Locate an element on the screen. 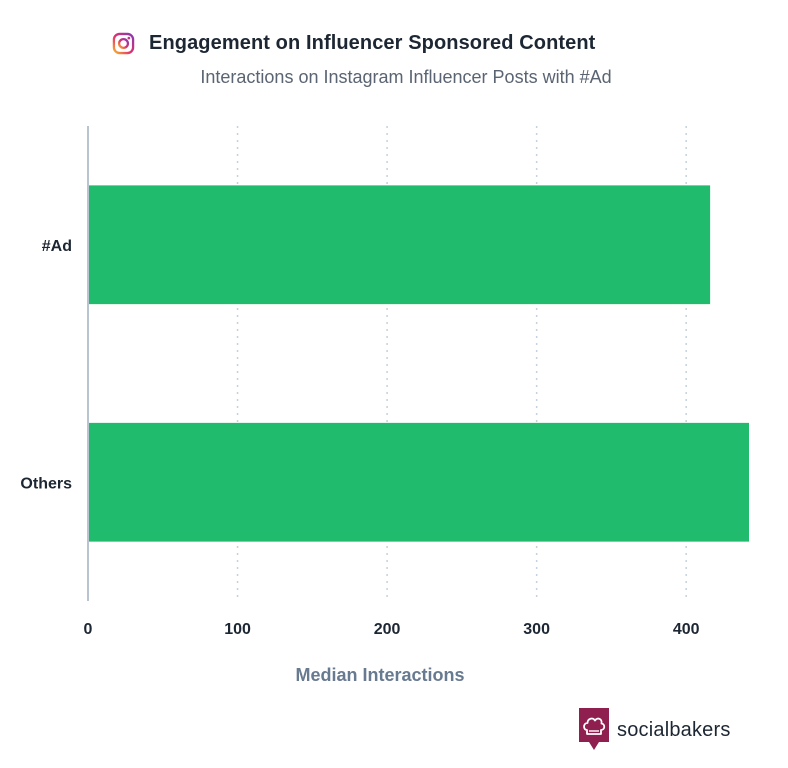 This screenshot has width=788, height=768. x-axis-title: Median Interactions is located at coordinates (379, 675).